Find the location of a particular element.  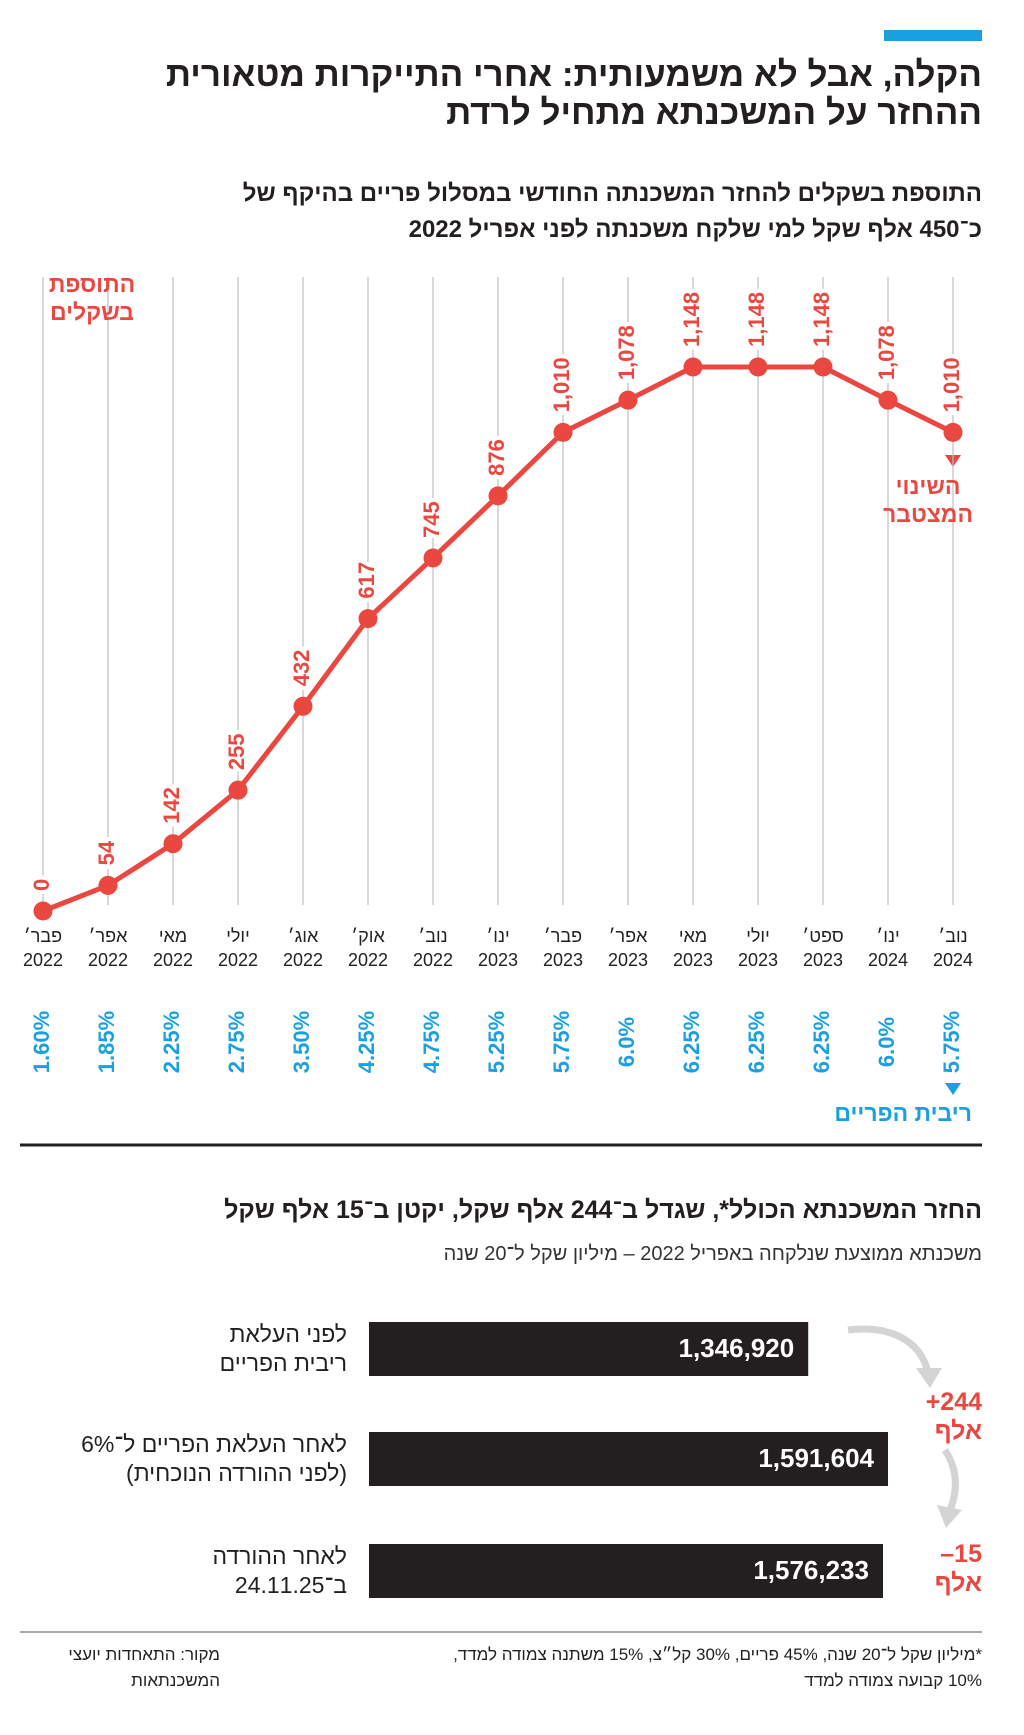

x-tick-label: אוק׳ 2022 is located at coordinates (368, 948).